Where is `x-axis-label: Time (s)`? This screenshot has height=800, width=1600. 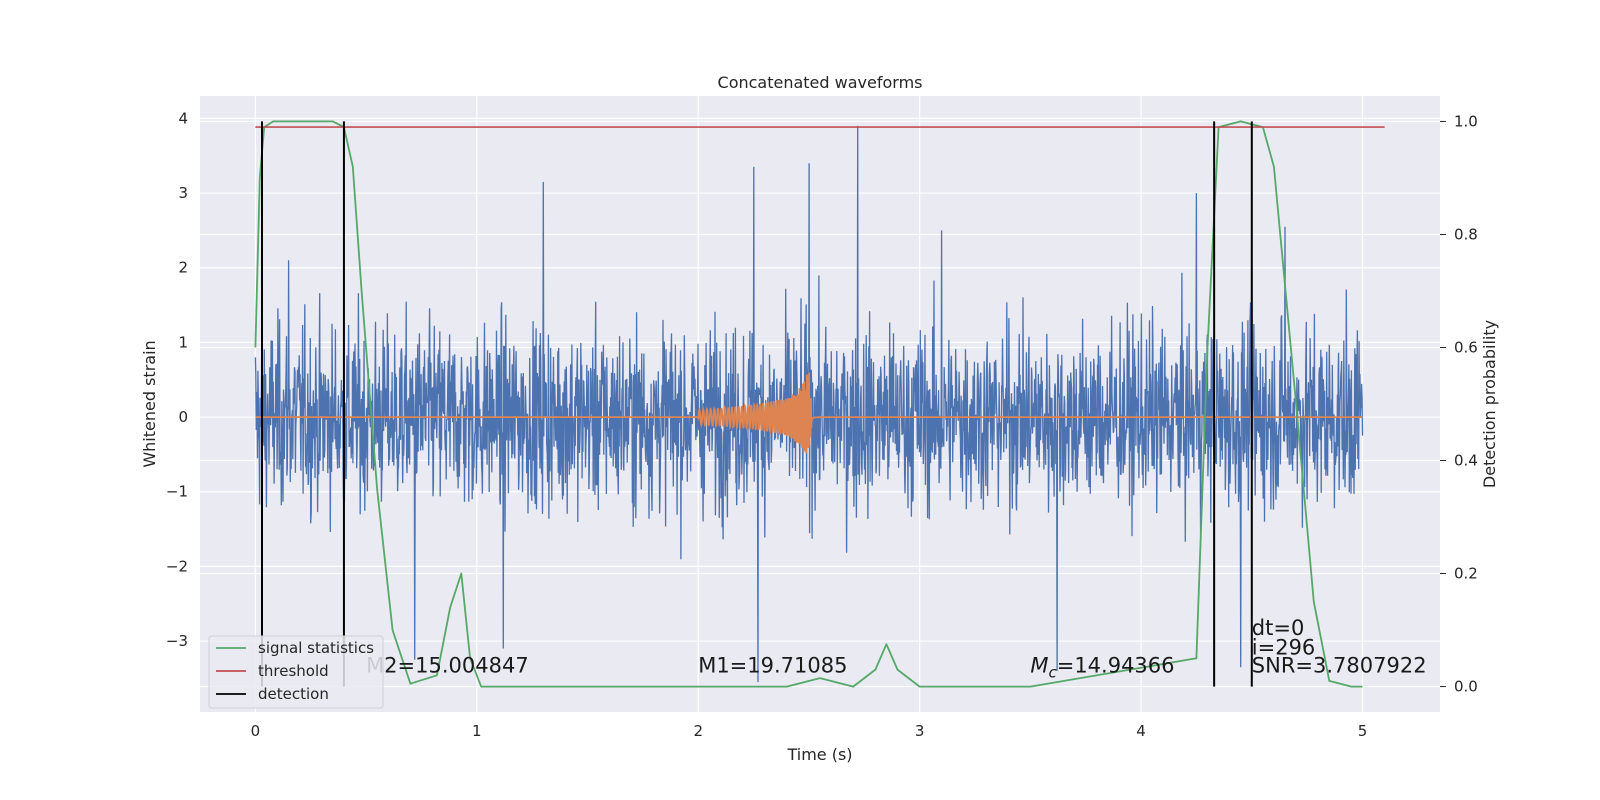
x-axis-label: Time (s) is located at coordinates (819, 754).